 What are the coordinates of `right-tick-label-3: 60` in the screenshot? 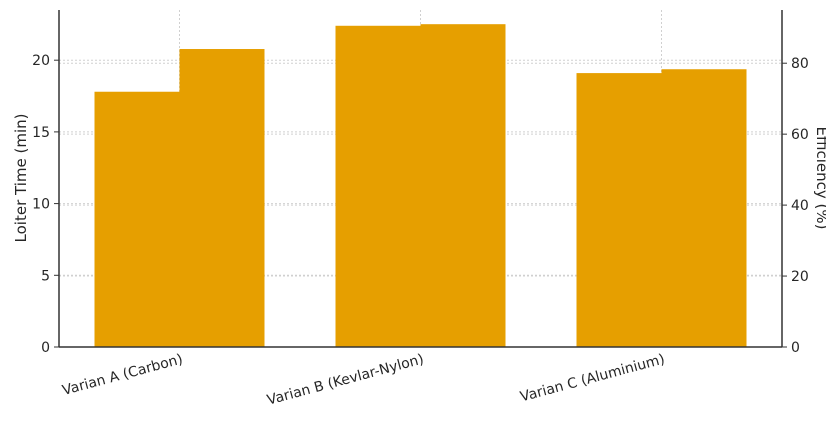 It's located at (800, 135).